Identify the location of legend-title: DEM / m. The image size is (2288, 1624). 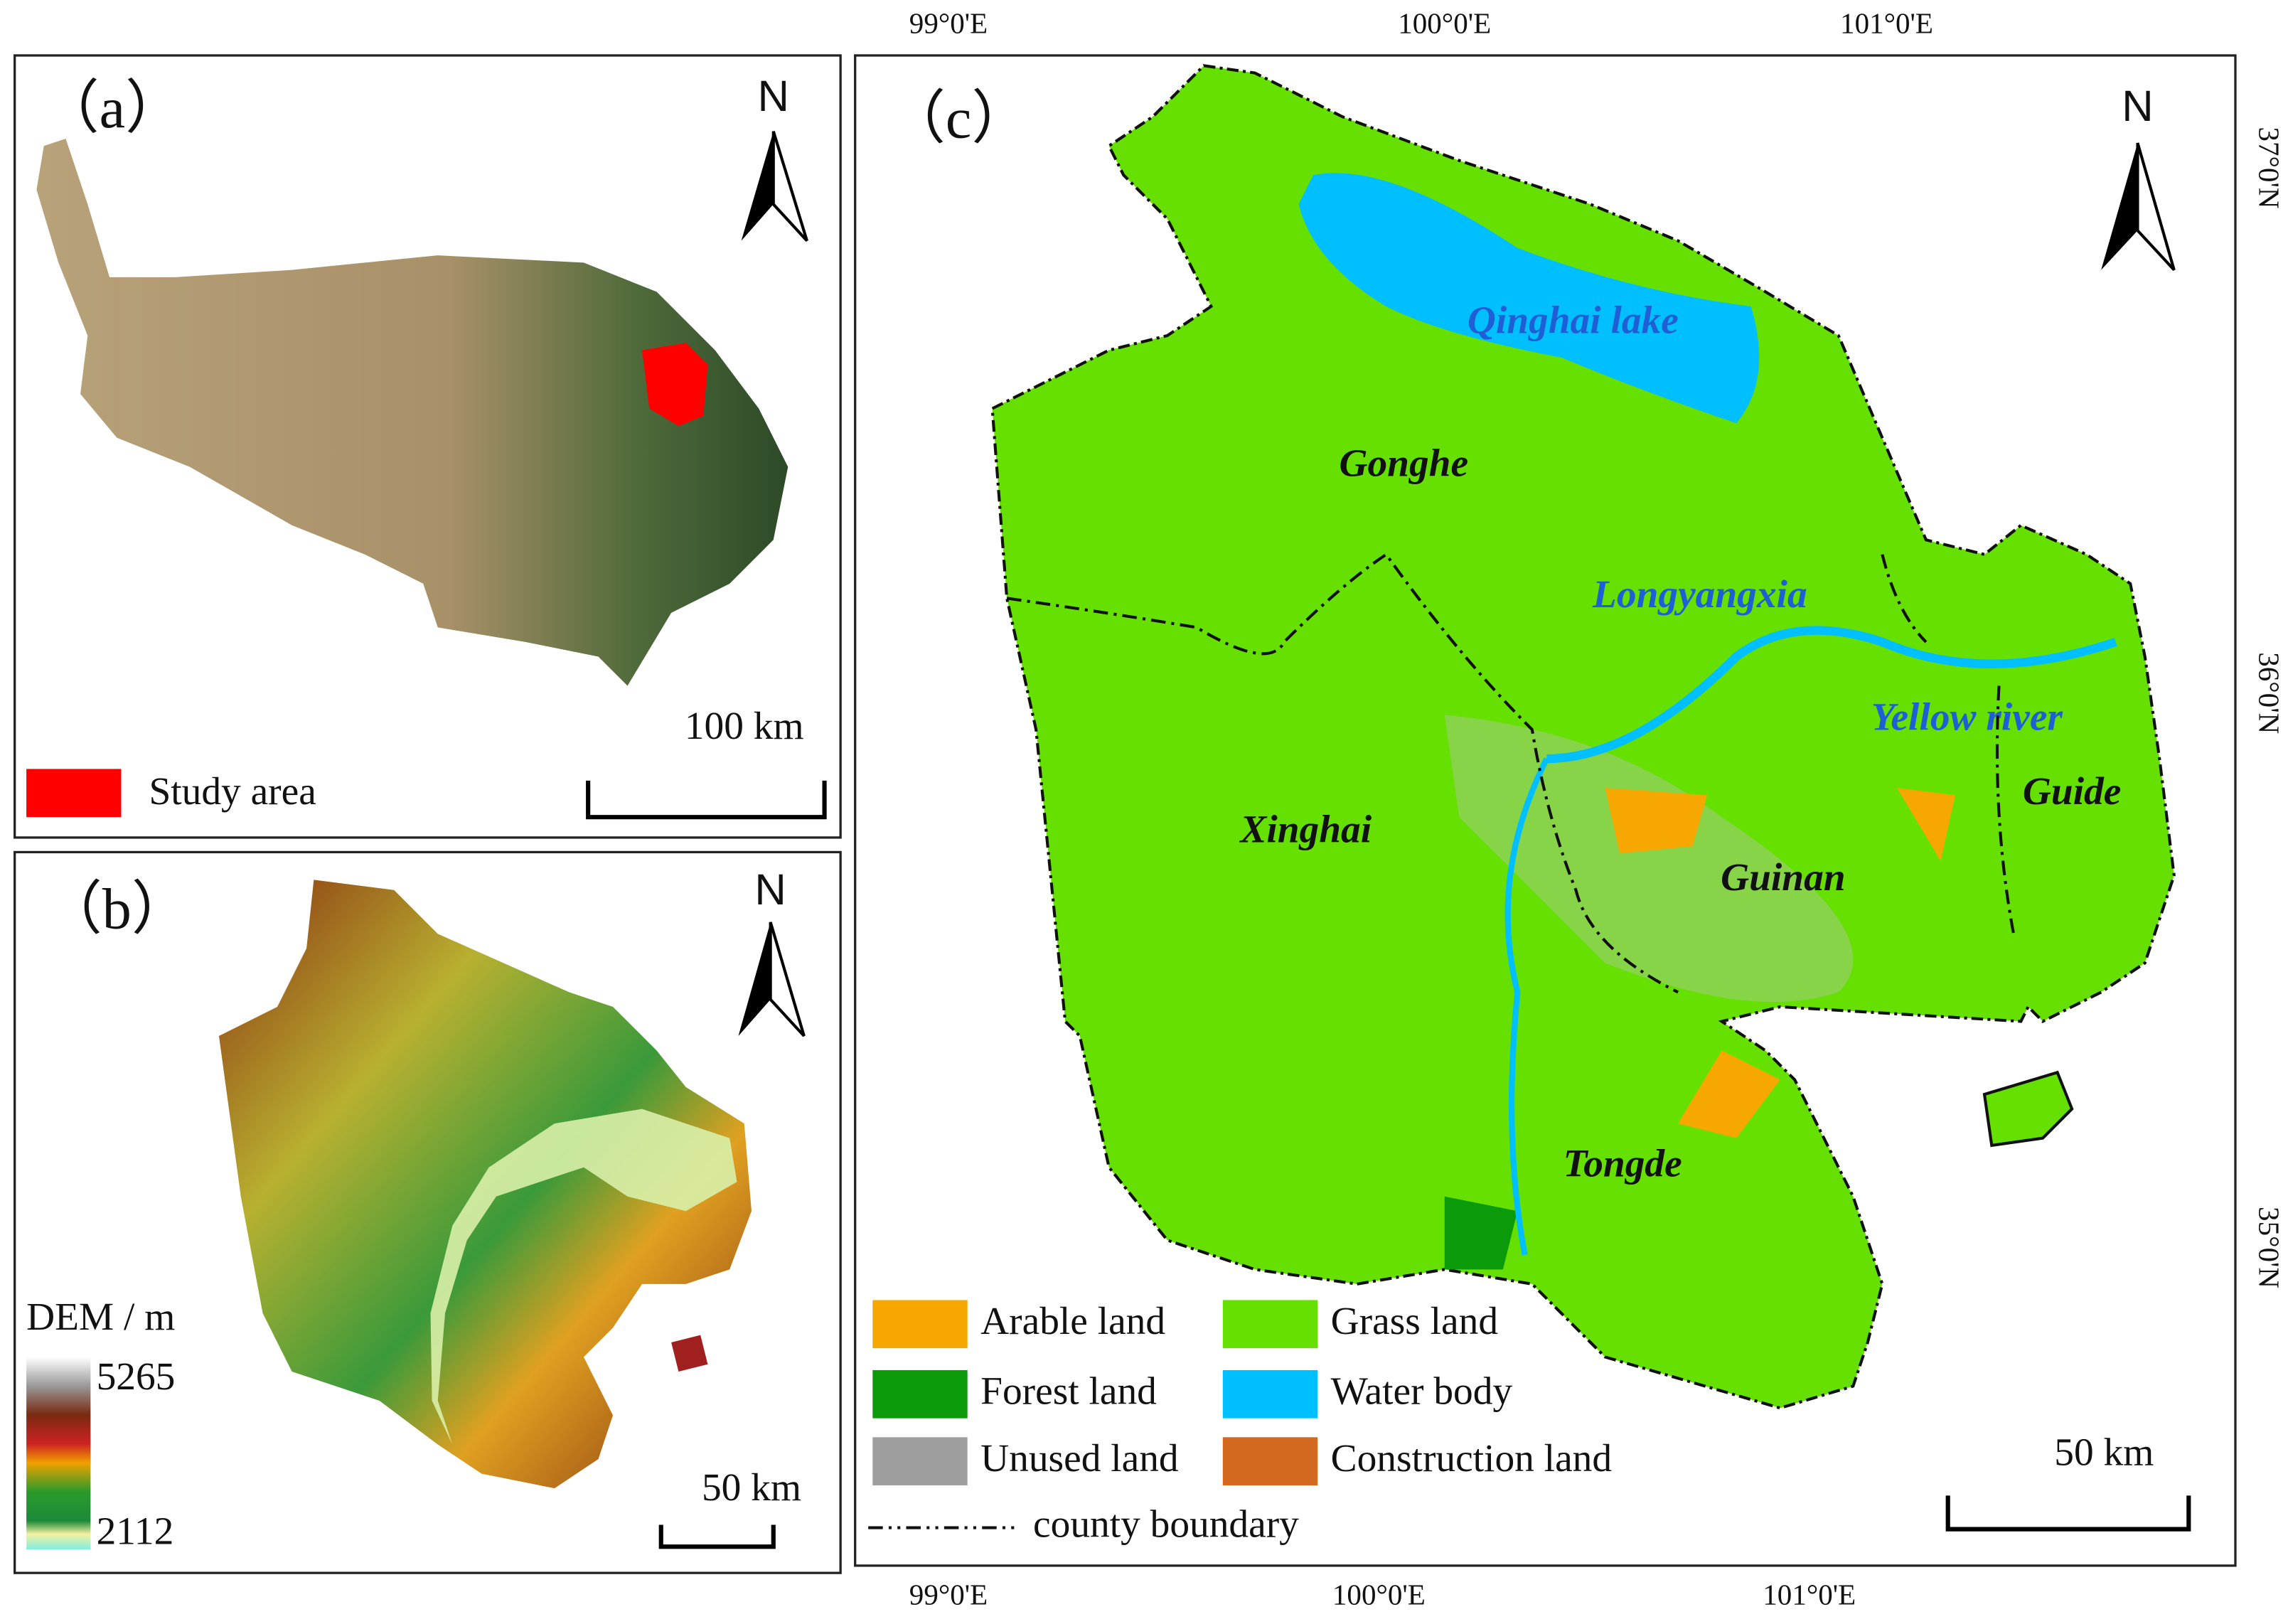
(100, 1316).